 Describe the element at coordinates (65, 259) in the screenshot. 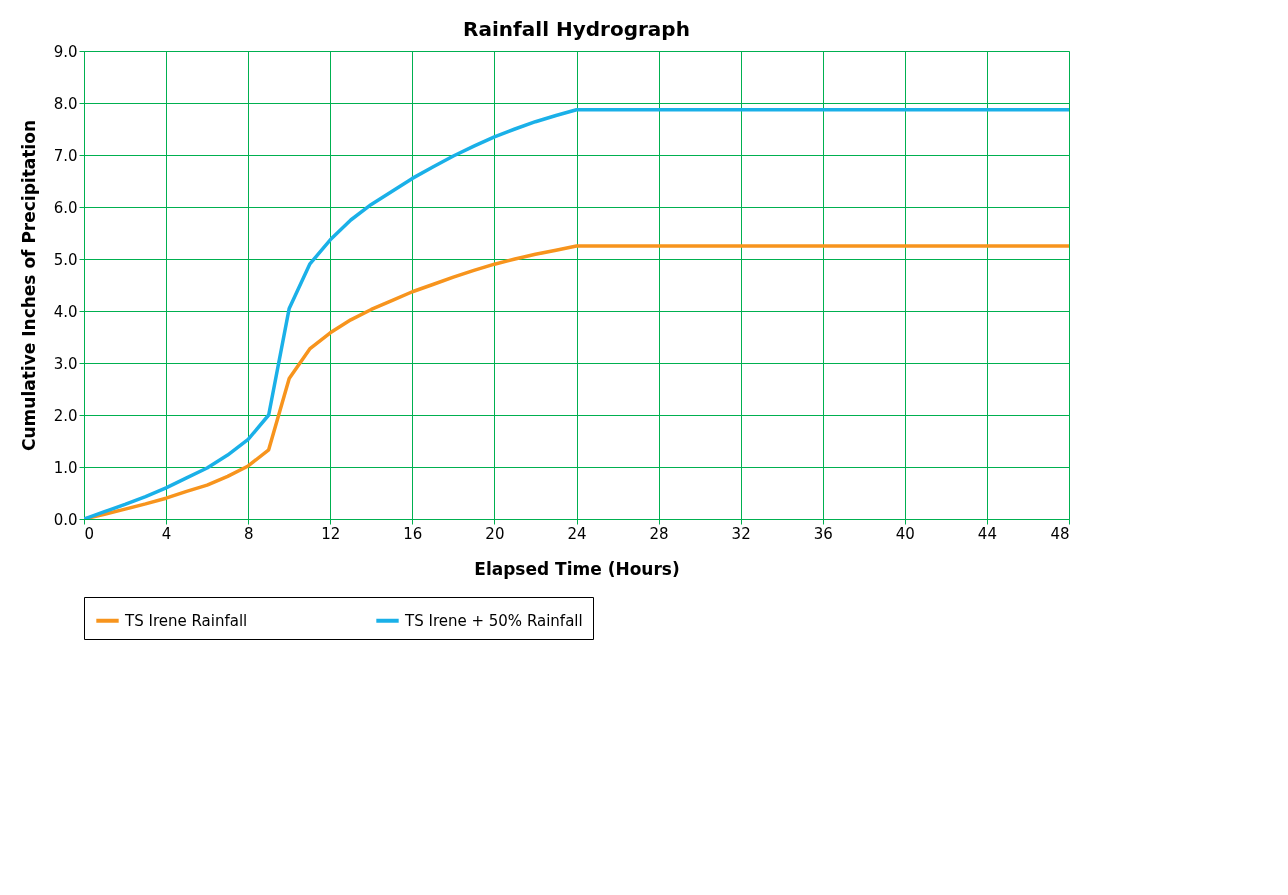

I see `y-tick-label: 5.0` at that location.